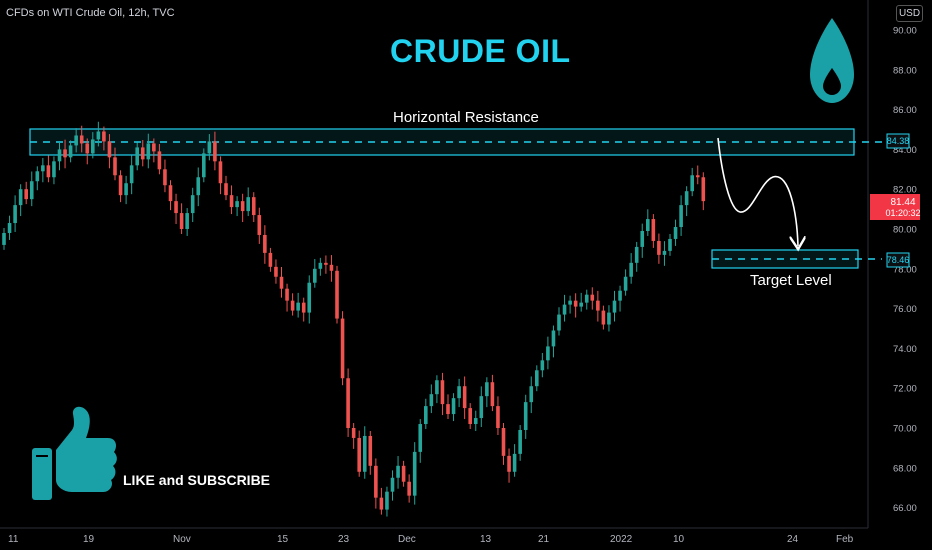  Describe the element at coordinates (909, 13) in the screenshot. I see `currency-button: USD` at that location.